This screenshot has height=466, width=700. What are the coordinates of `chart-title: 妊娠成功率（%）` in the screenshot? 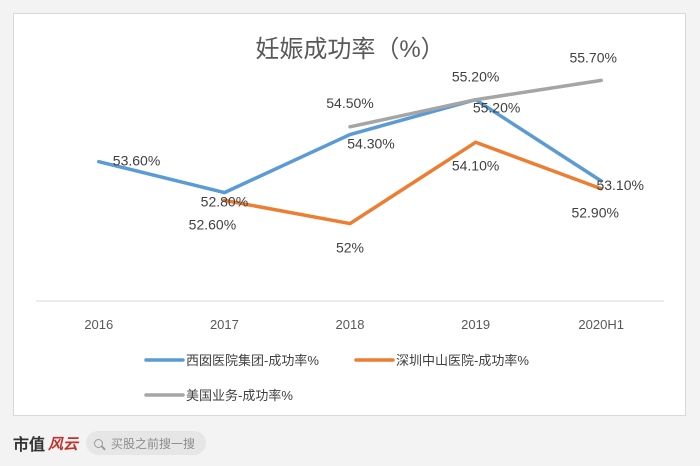 It's located at (349, 49).